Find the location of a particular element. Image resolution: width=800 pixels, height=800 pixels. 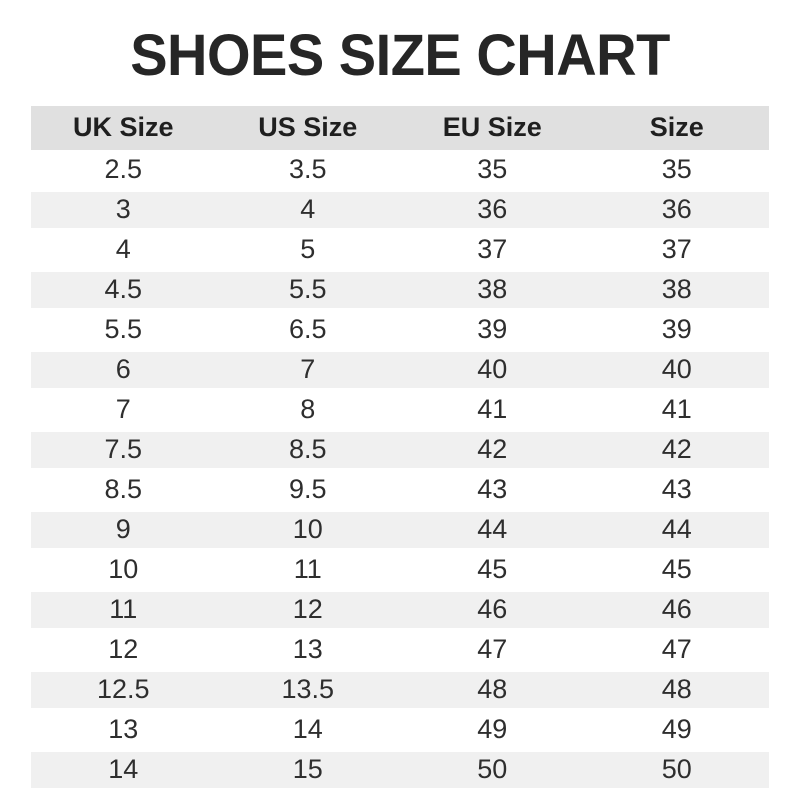

table-row: 12.5 13.5 48 48 is located at coordinates (400, 689).